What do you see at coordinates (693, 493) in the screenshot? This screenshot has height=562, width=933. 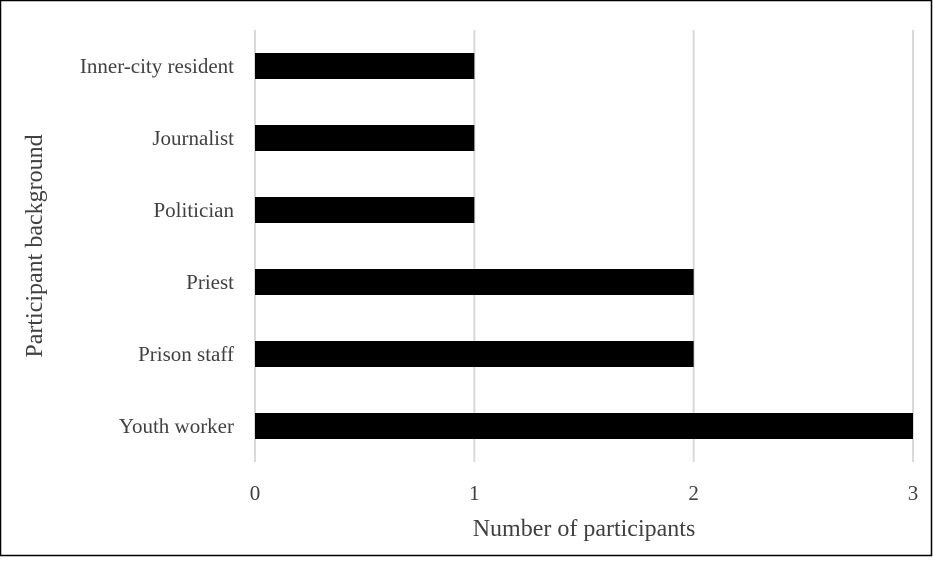 I see `x-tick-label: 2` at bounding box center [693, 493].